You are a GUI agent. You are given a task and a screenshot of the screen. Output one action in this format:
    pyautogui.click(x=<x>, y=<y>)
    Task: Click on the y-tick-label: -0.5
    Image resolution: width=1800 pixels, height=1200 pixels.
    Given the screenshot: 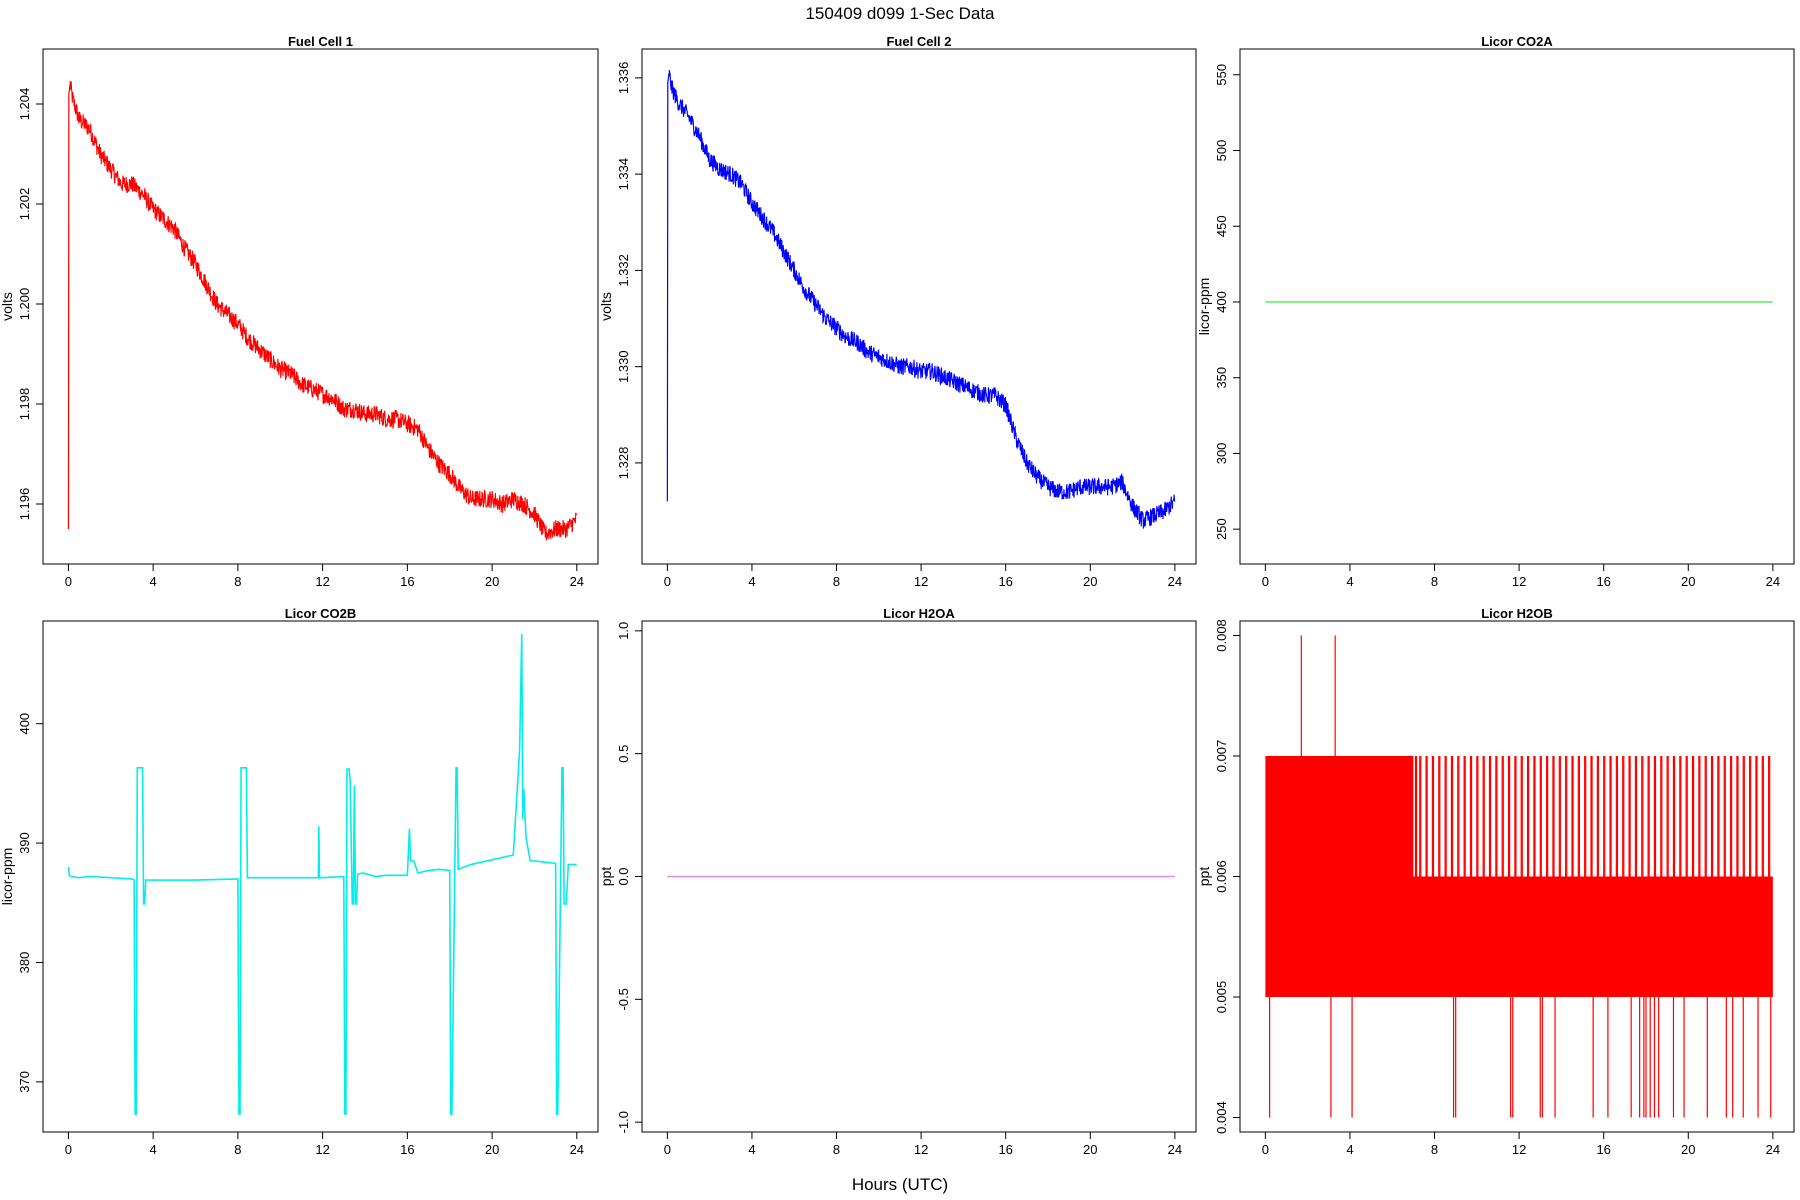 What is the action you would take?
    pyautogui.click(x=623, y=999)
    